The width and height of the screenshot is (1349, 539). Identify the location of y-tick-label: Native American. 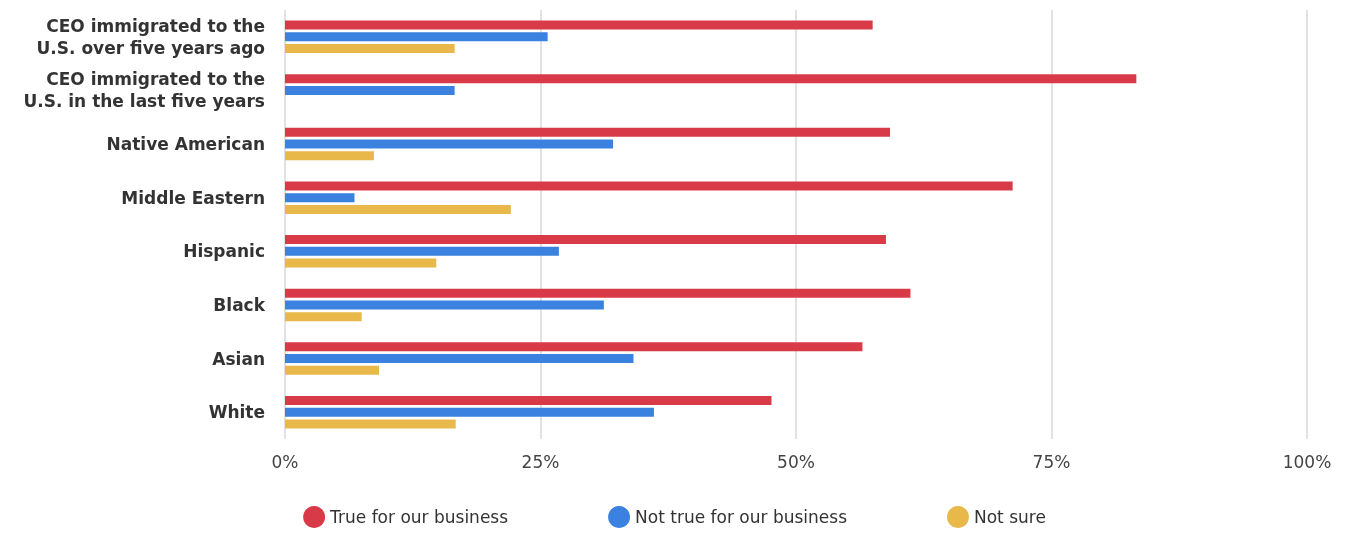
(185, 144).